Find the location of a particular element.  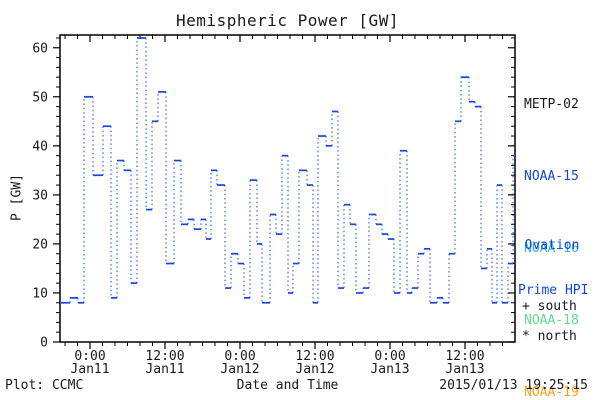

legend-item: NOAA-18 is located at coordinates (551, 321).